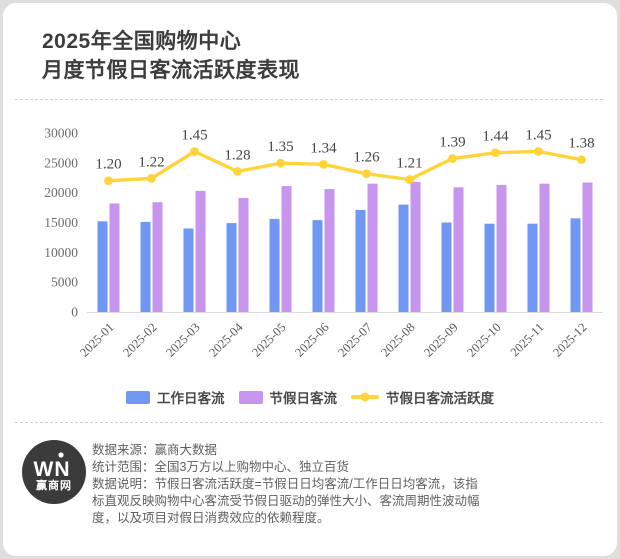 Image resolution: width=620 pixels, height=559 pixels. Describe the element at coordinates (440, 339) in the screenshot. I see `x-axis-tick: 2025-09` at that location.